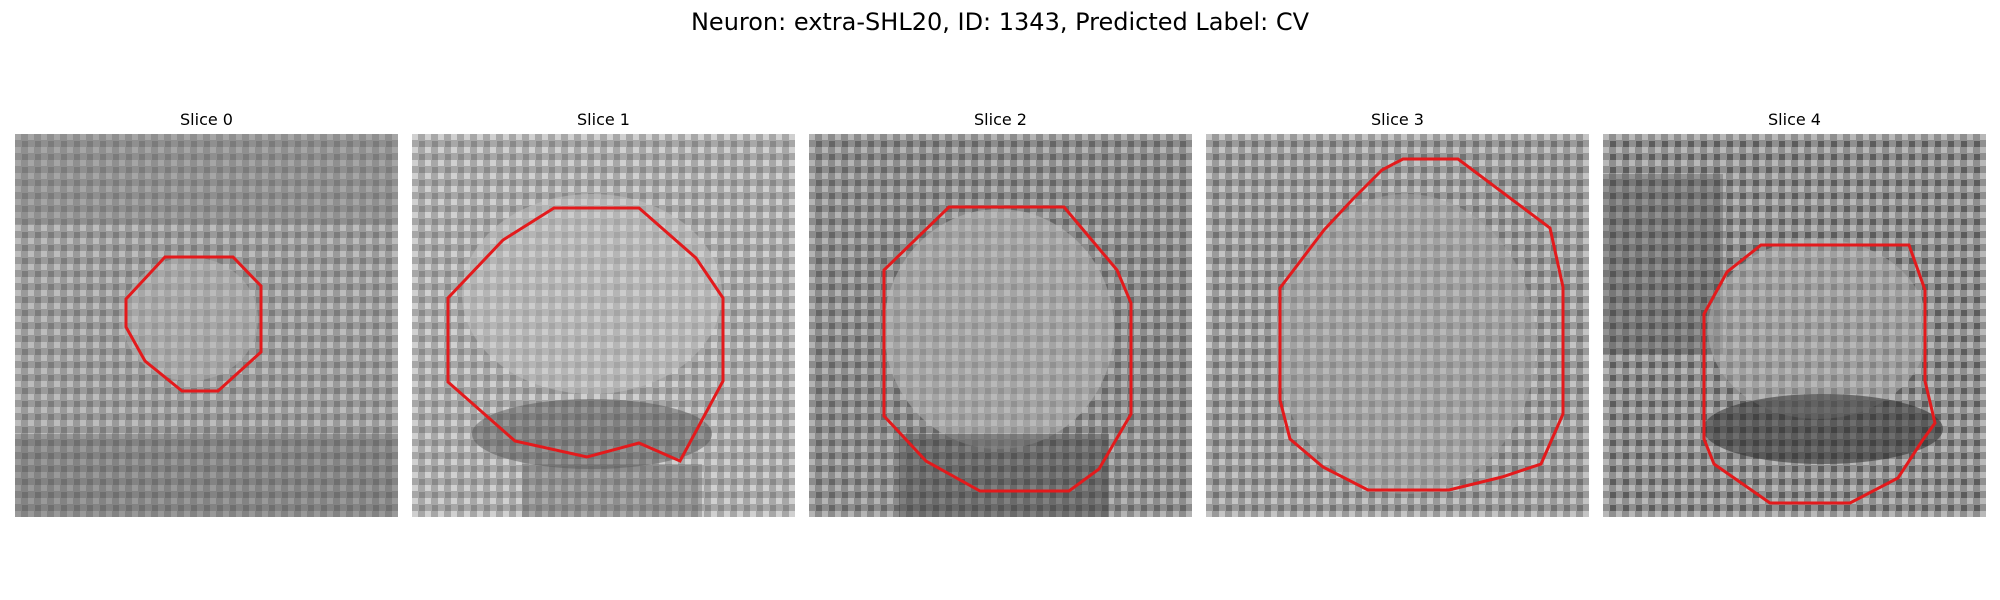 The height and width of the screenshot is (600, 2000). I want to click on slice-title-0: Slice 0, so click(206, 119).